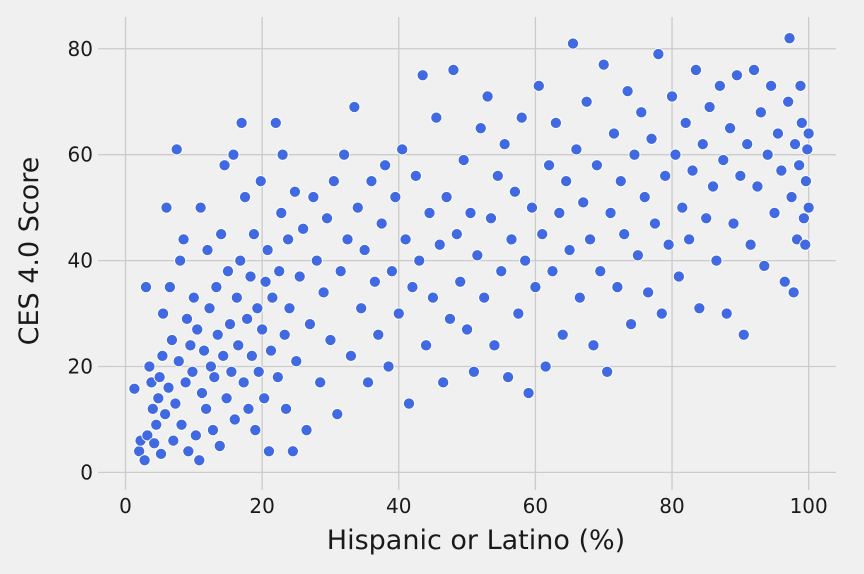 The width and height of the screenshot is (864, 574). Describe the element at coordinates (80, 155) in the screenshot. I see `y-tick-label: 60` at that location.